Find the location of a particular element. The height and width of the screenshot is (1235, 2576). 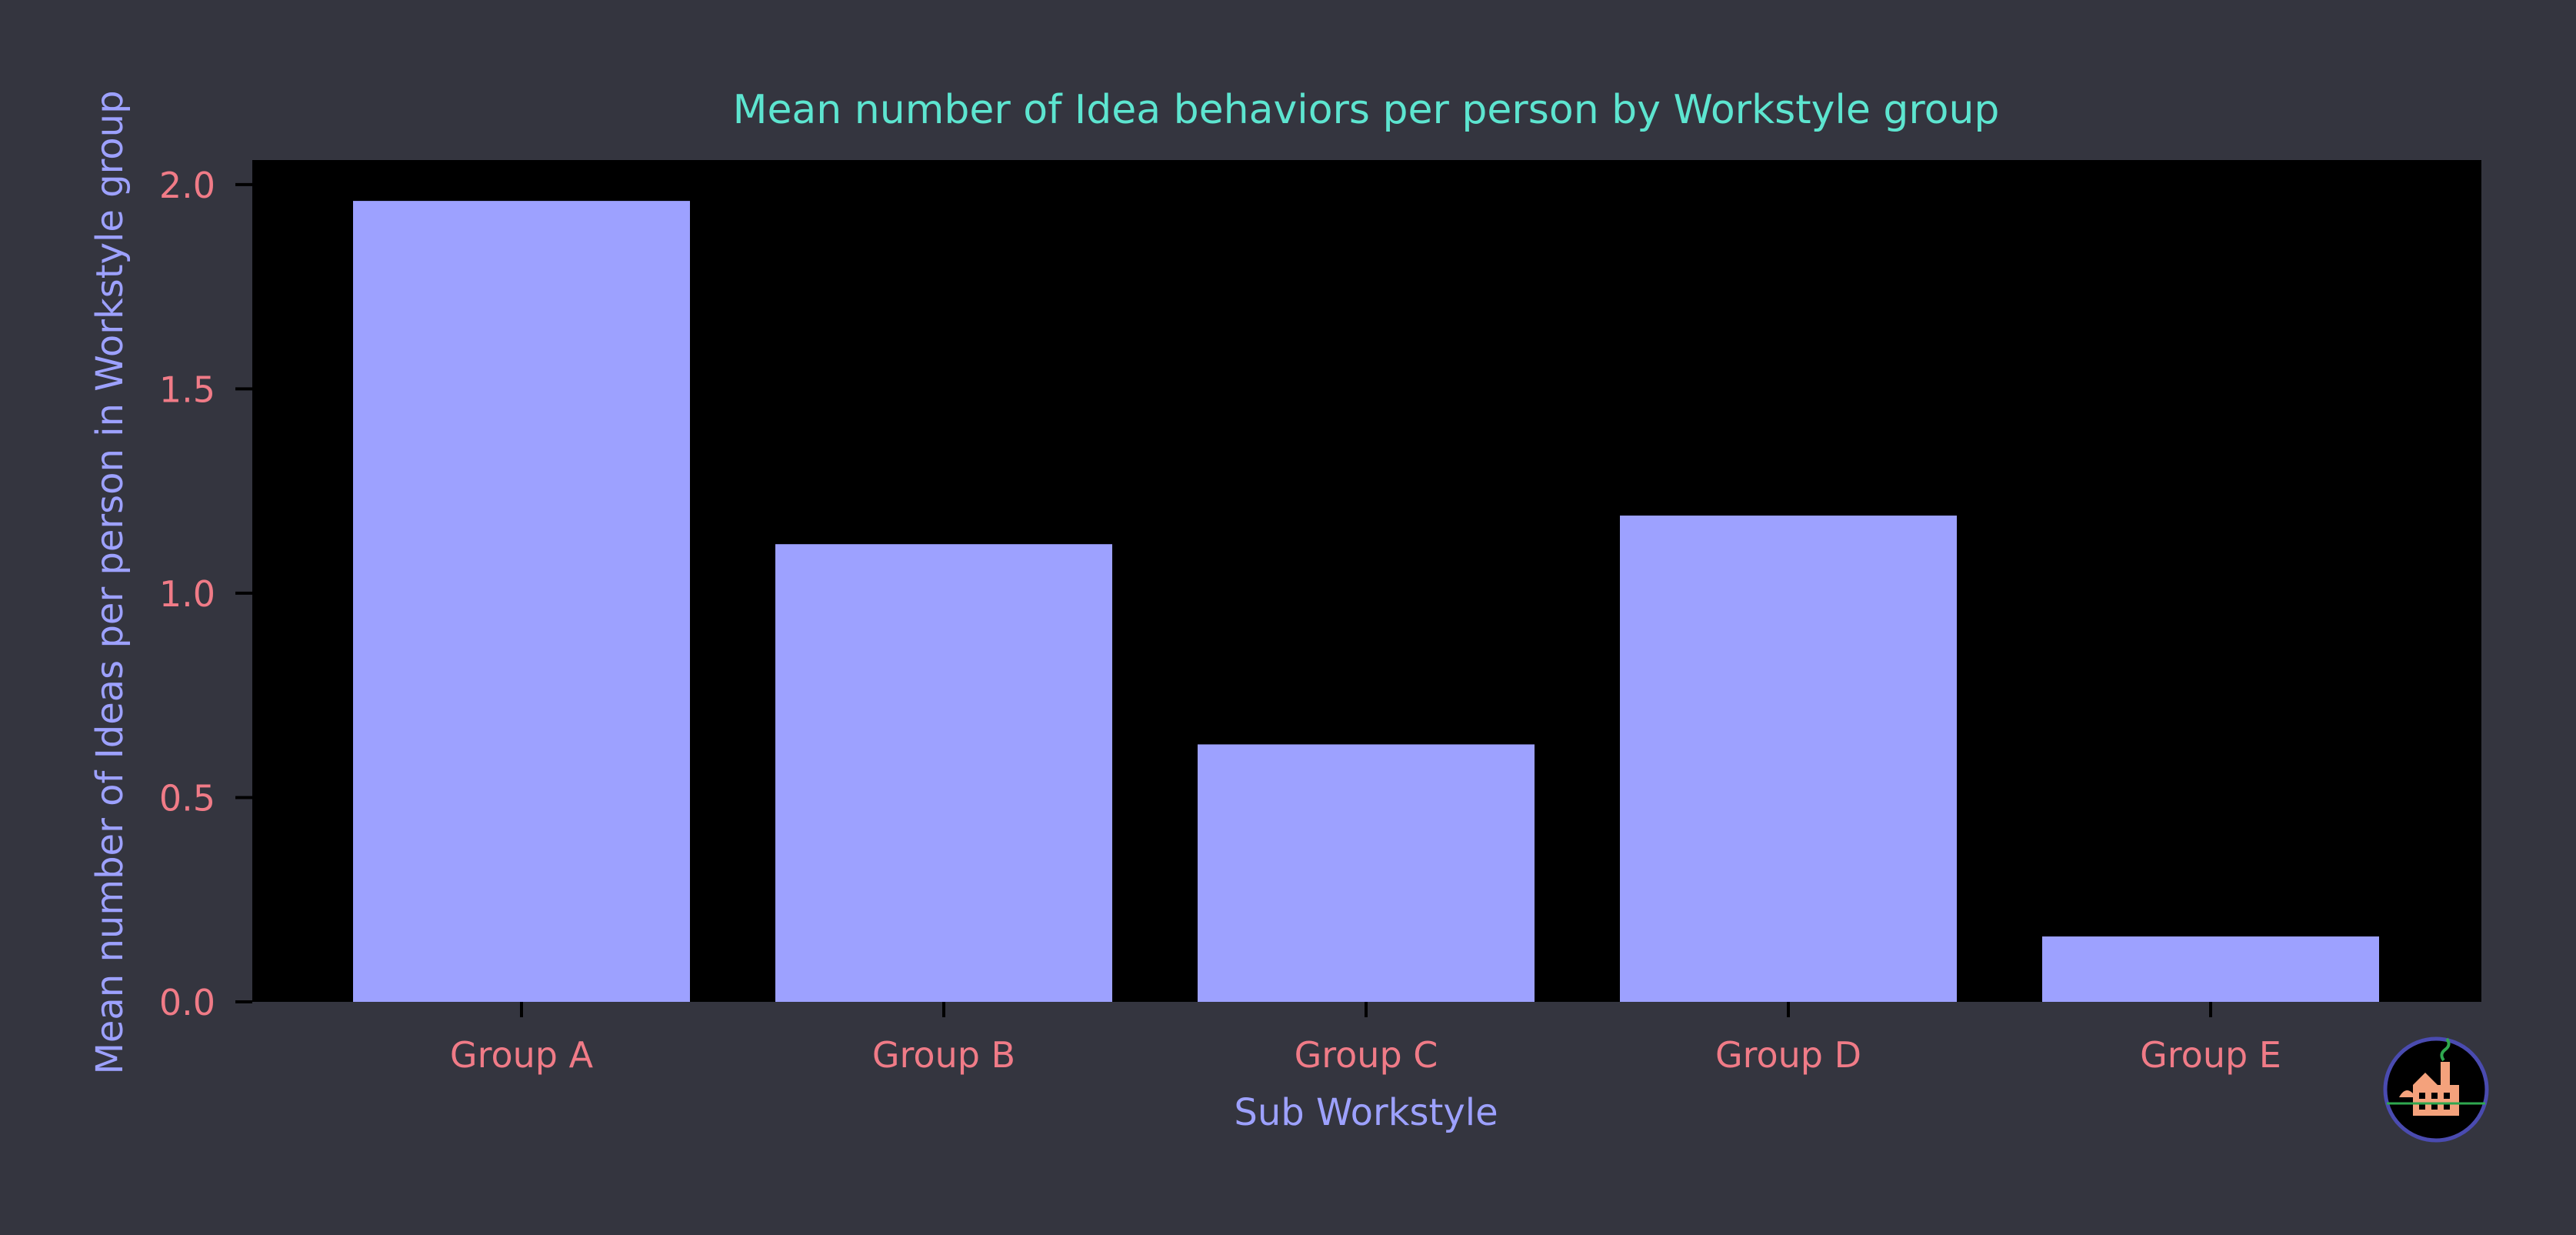

y-tick-label: 1.0 is located at coordinates (187, 594).